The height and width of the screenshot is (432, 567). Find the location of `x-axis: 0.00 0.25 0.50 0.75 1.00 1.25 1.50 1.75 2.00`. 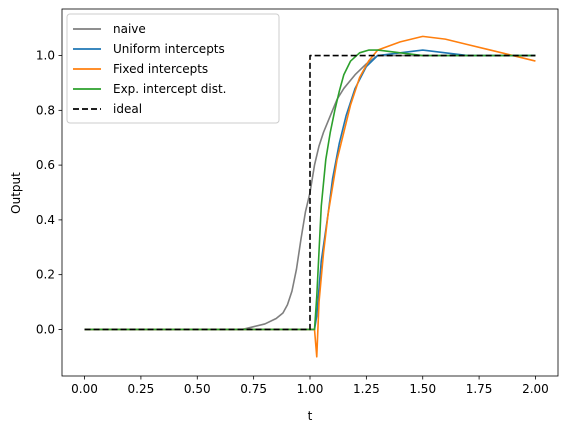

x-axis: 0.00 0.25 0.50 0.75 1.00 1.25 1.50 1.75 2.00 is located at coordinates (310, 386).